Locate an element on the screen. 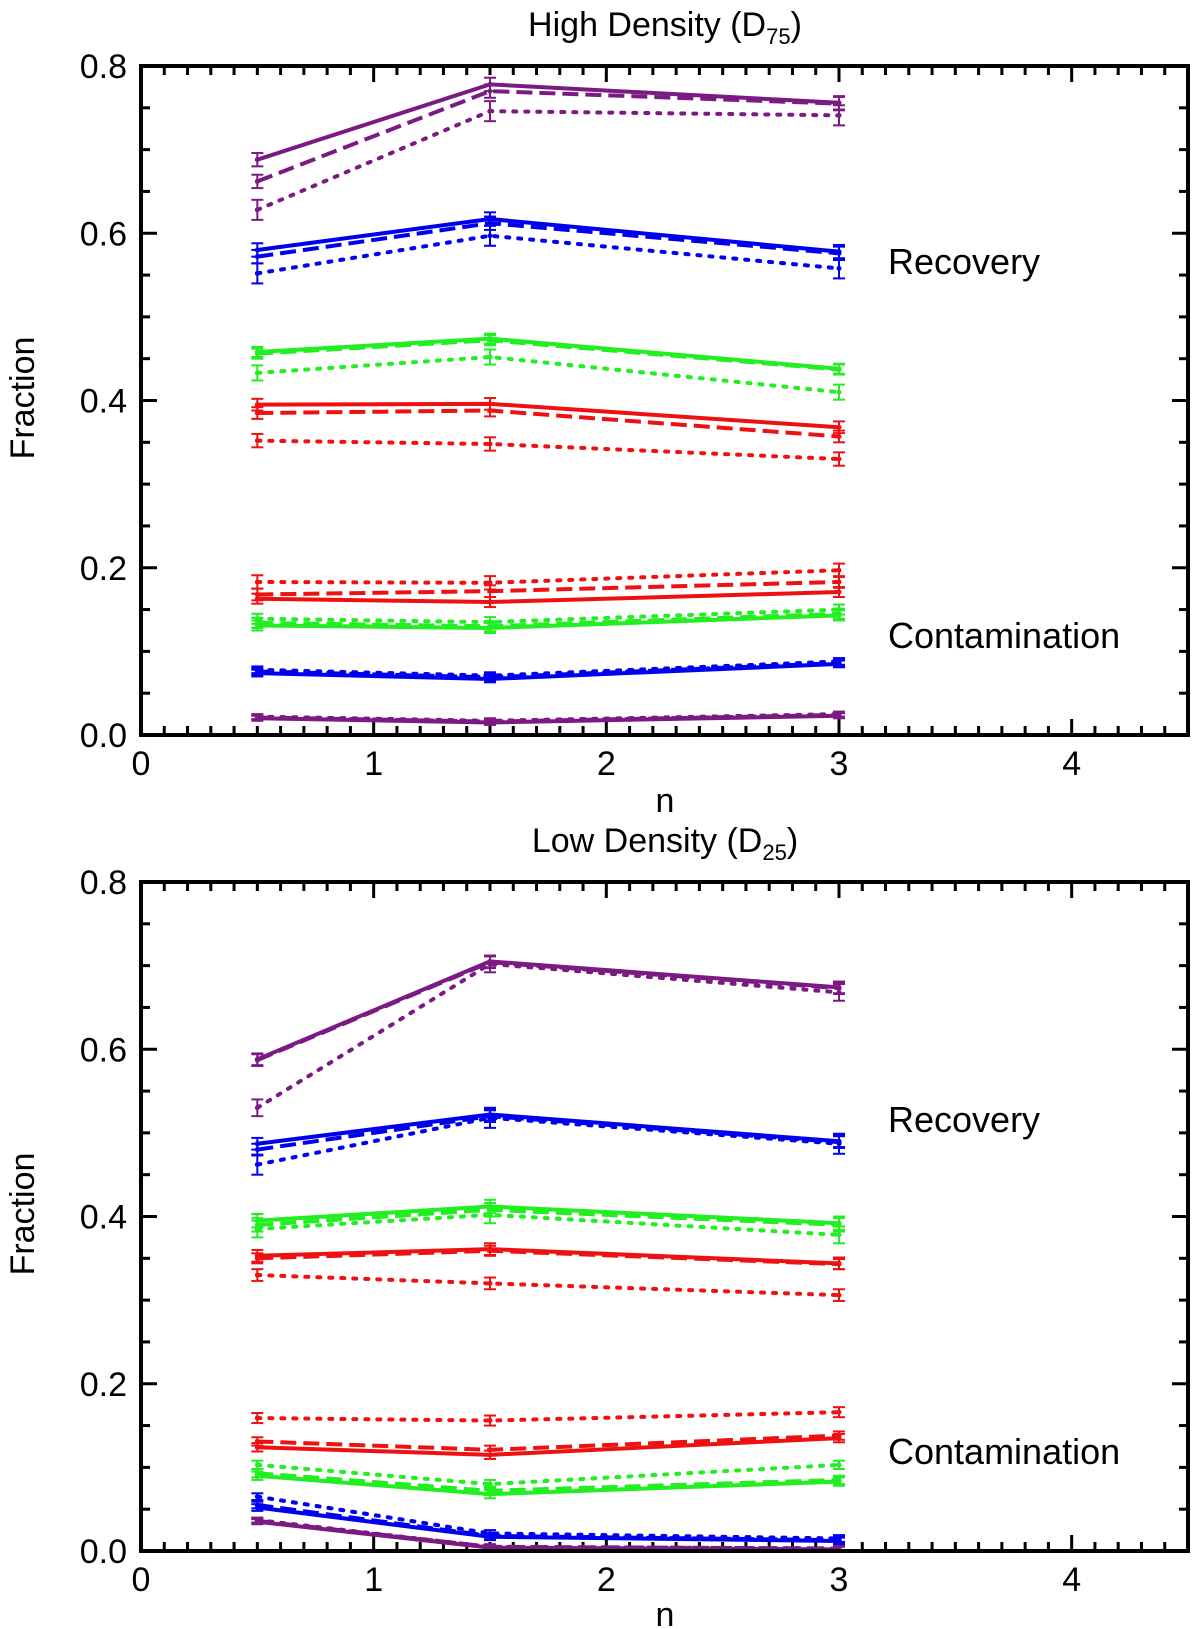 The image size is (1200, 1629). series-red-contam-dotted is located at coordinates (548, 1416).